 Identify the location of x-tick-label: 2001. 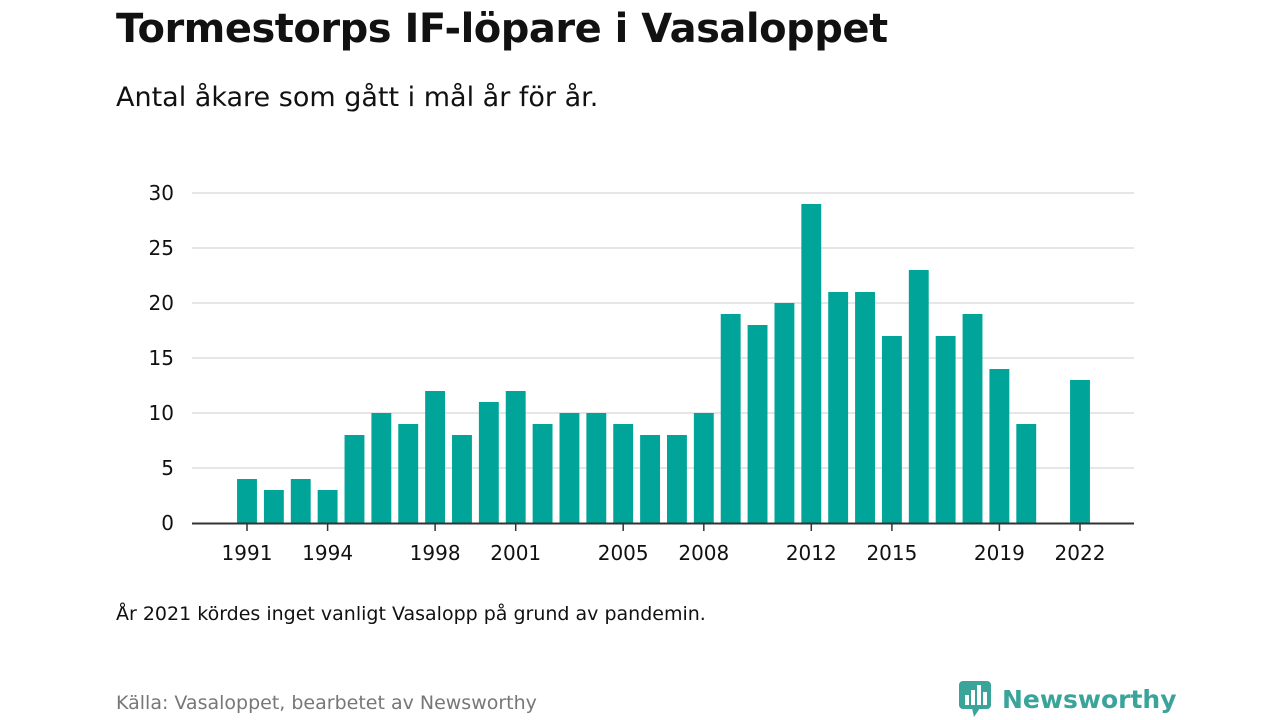
(515, 553).